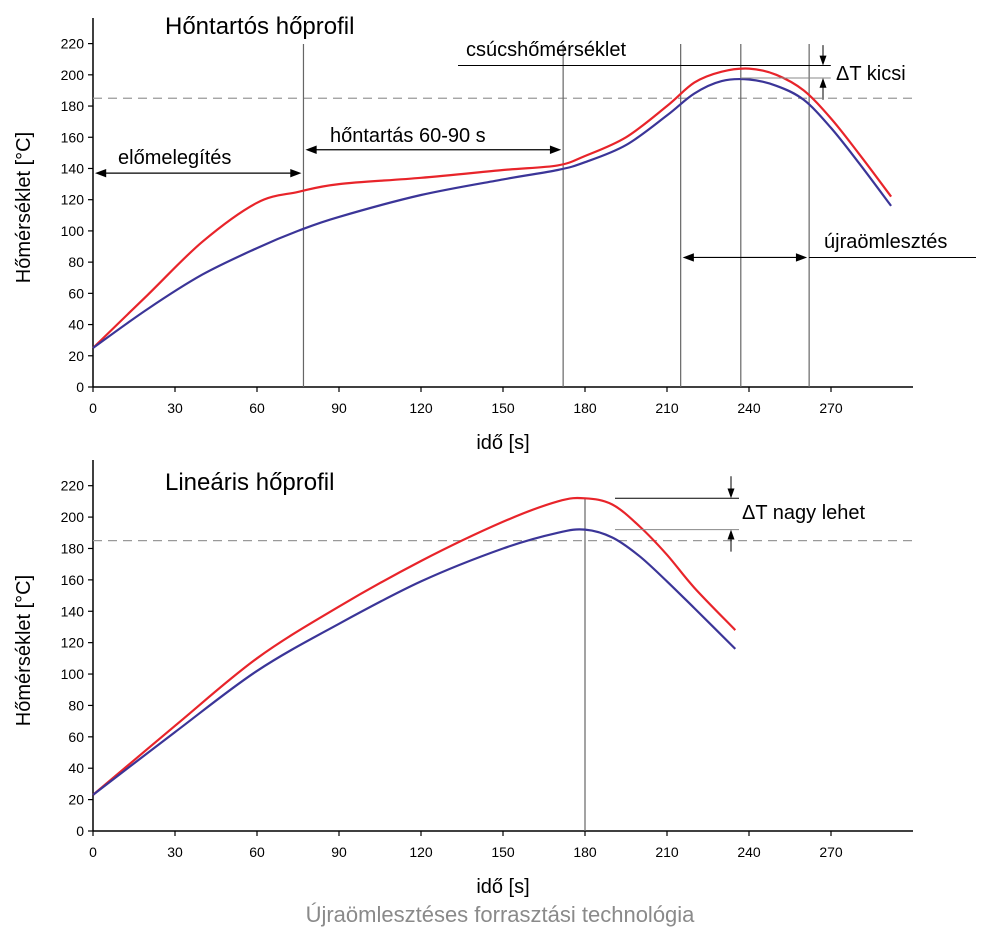 Image resolution: width=1001 pixels, height=934 pixels. I want to click on preheat-arrow-head-left, so click(101, 173).